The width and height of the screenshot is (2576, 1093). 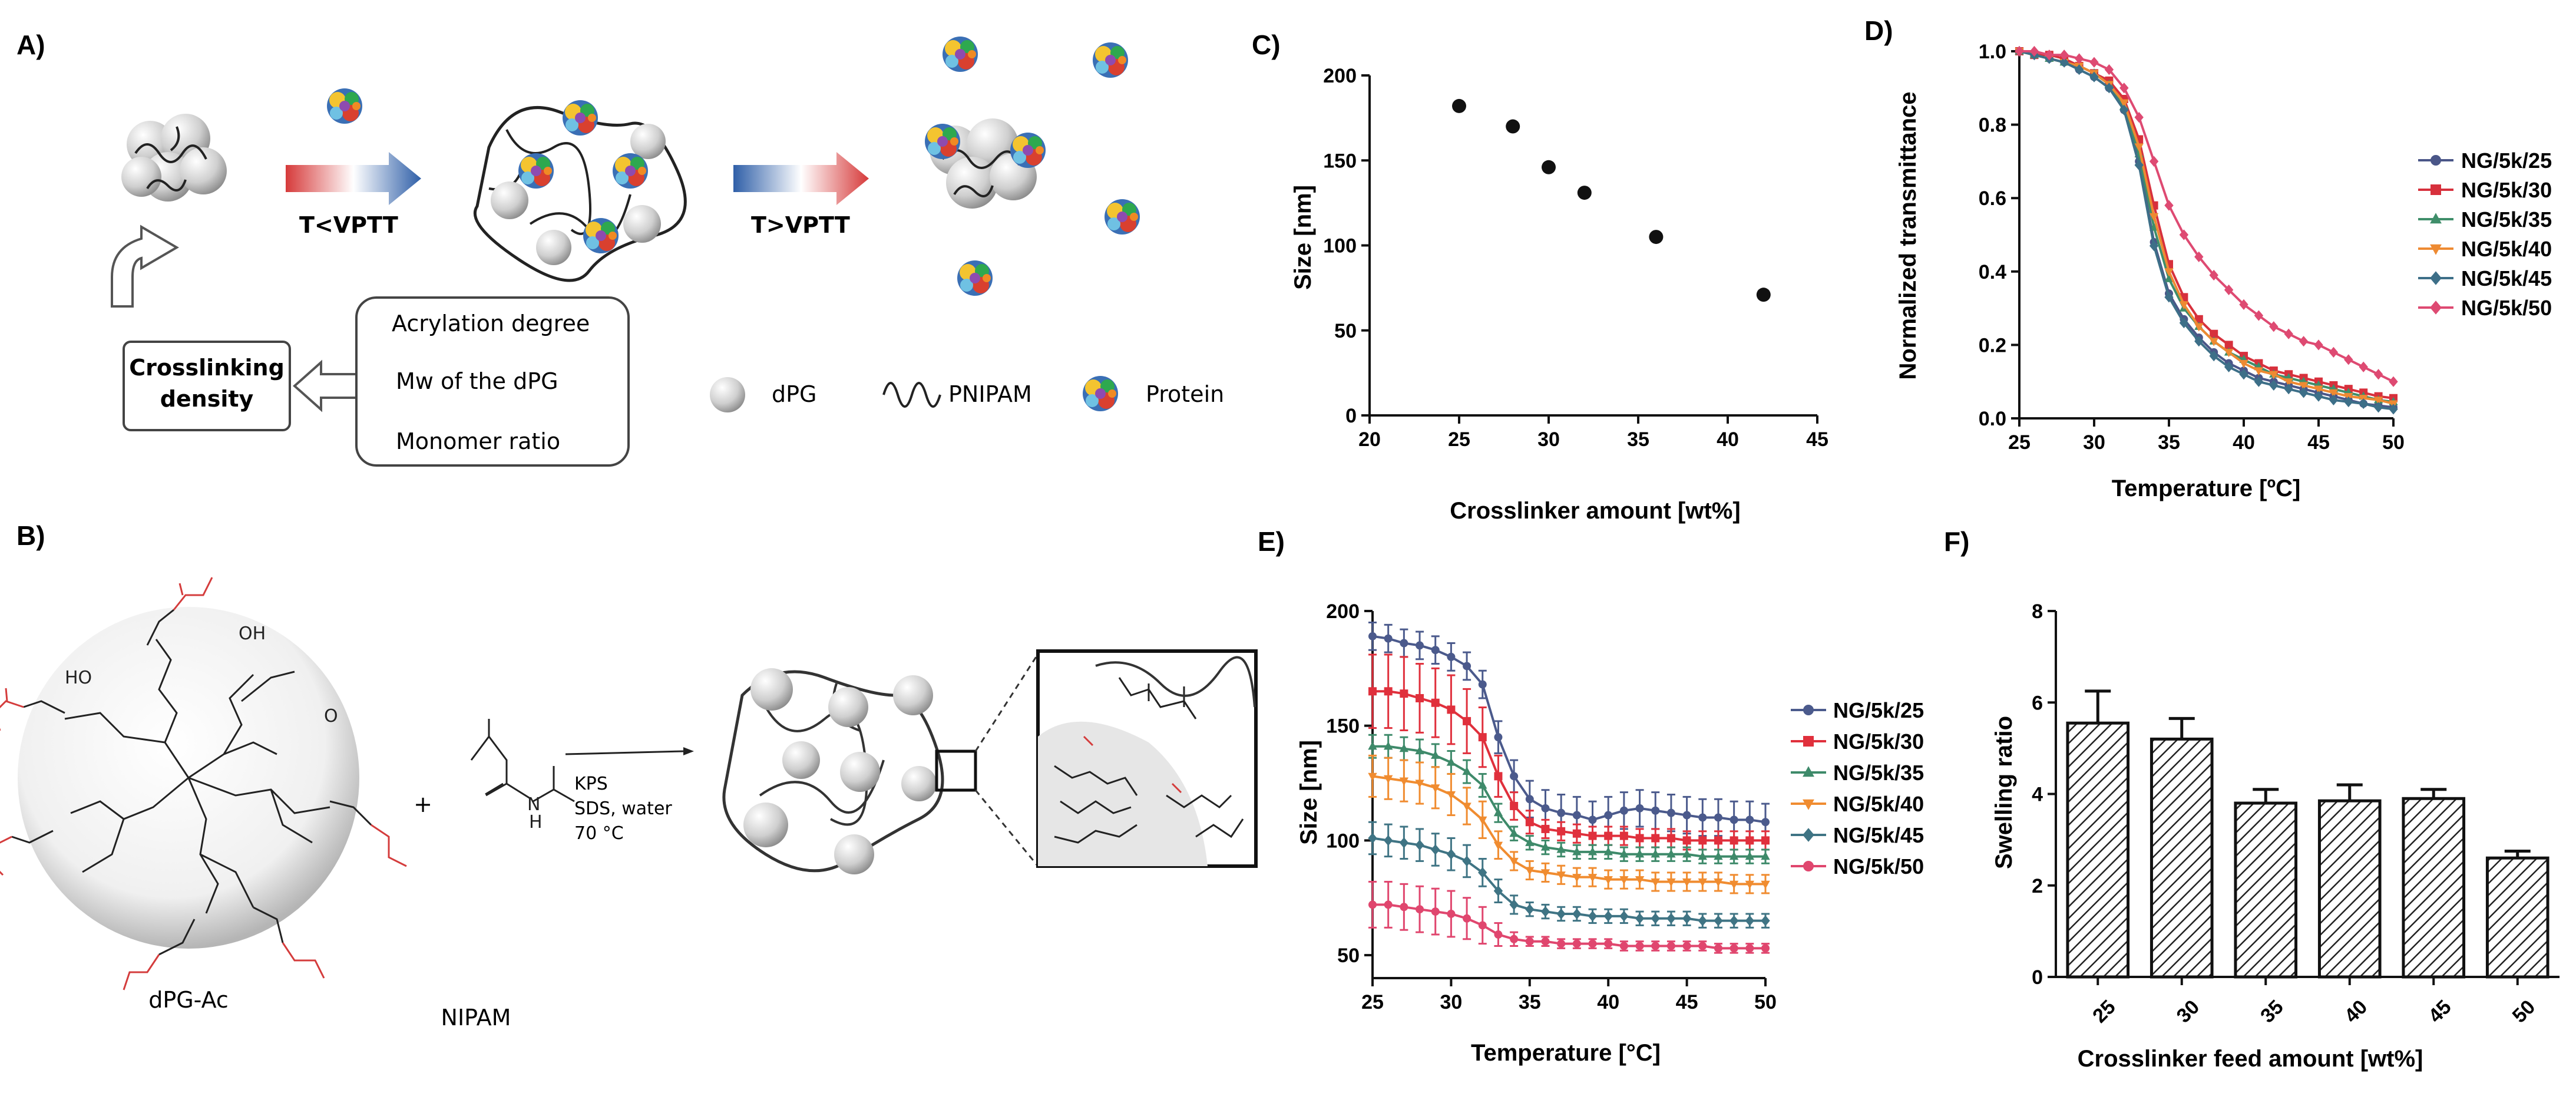 I want to click on crosslinking-density-box, so click(x=207, y=386).